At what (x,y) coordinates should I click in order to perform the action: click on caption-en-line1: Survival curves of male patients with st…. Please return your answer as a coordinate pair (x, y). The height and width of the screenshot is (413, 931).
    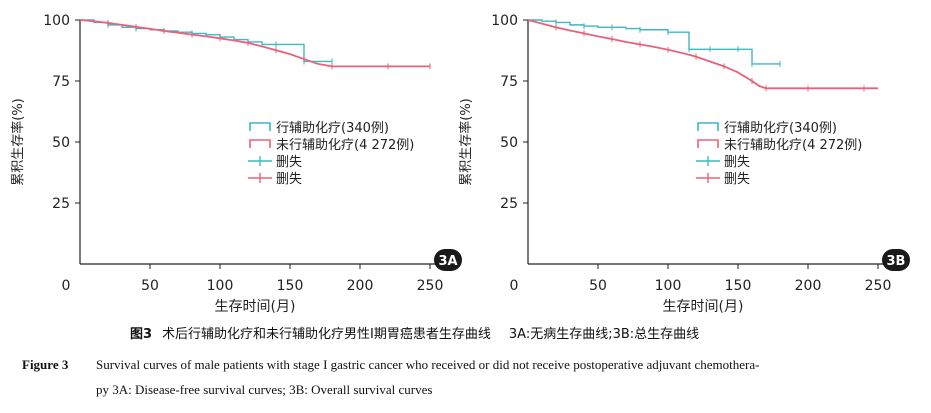
    Looking at the image, I should click on (428, 364).